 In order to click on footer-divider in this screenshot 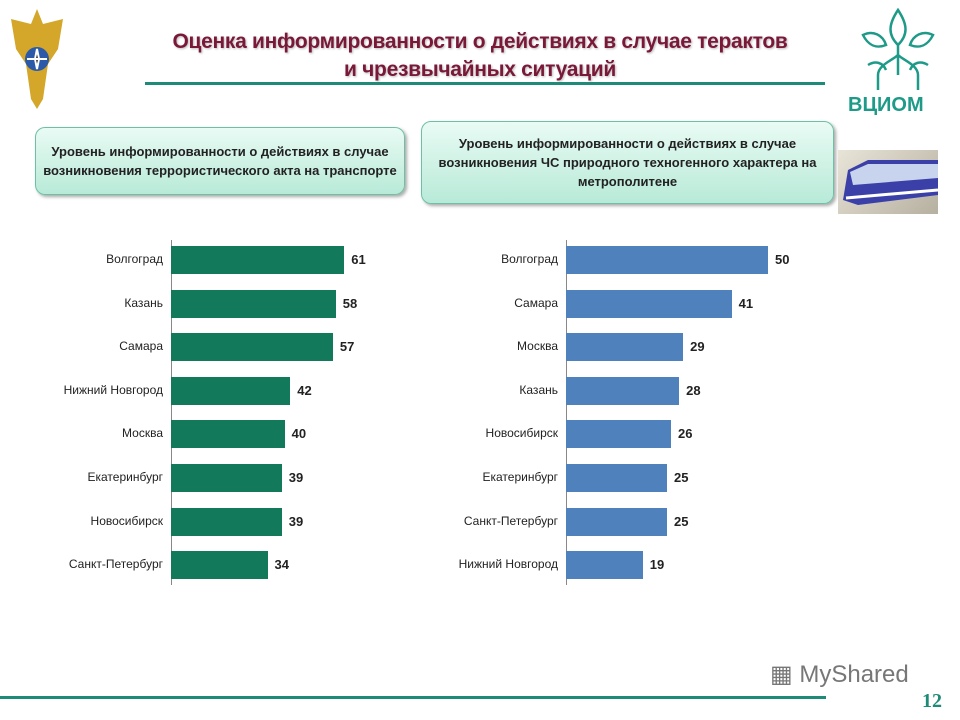, I will do `click(413, 697)`.